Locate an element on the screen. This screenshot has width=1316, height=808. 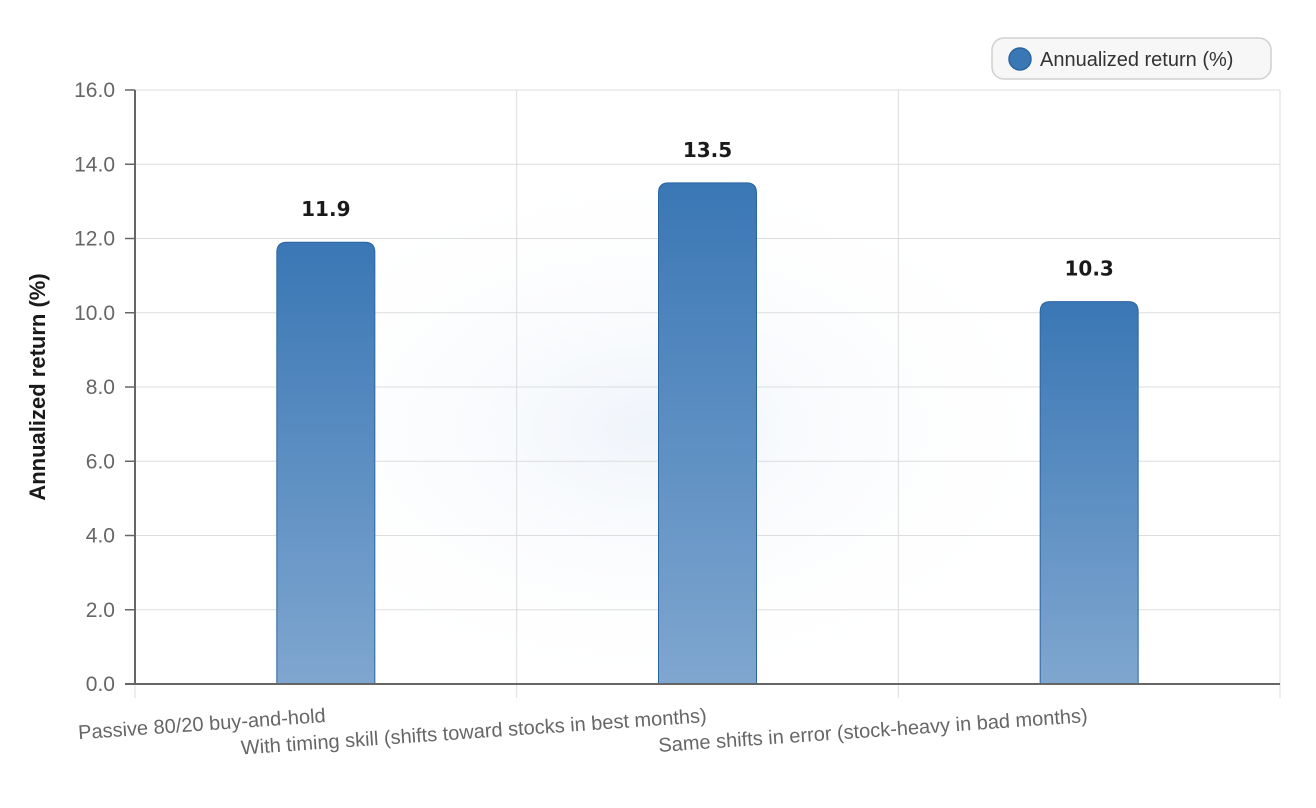
y-tick-label: 2.0 is located at coordinates (100, 610).